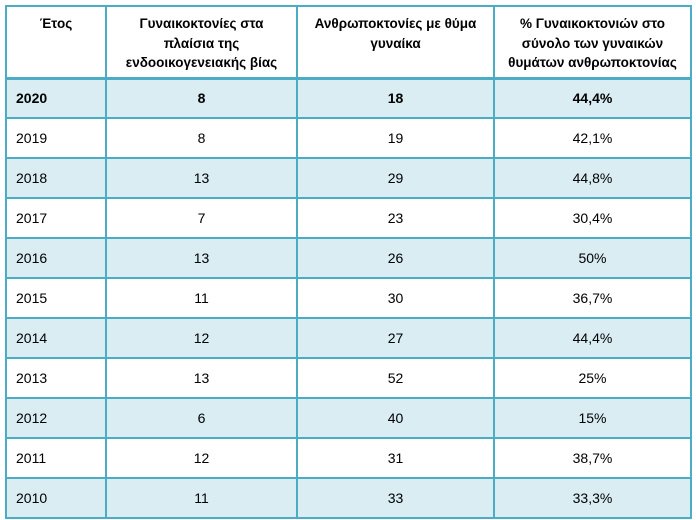 This screenshot has width=696, height=520. Describe the element at coordinates (395, 42) in the screenshot. I see `column-header-female-victim-homicides: Ανθρωποκτονίες με θύμα γυναίκα` at that location.